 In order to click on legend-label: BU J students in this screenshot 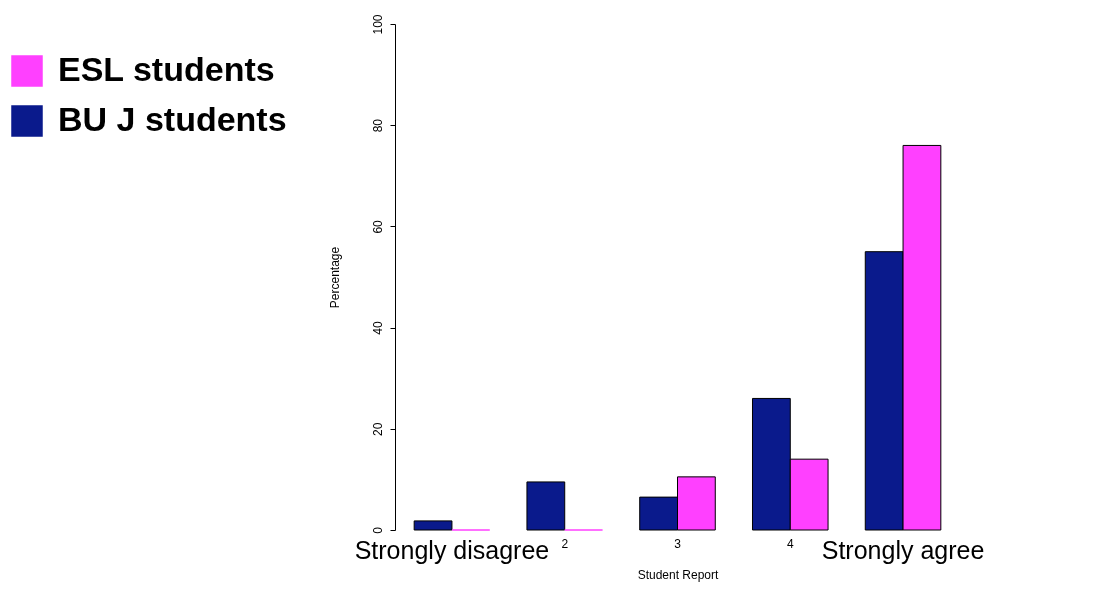, I will do `click(172, 119)`.